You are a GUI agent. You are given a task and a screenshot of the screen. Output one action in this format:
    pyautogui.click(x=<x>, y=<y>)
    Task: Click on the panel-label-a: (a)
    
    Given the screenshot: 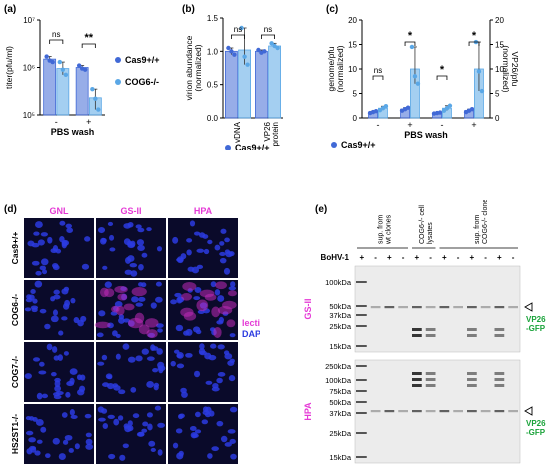 What is the action you would take?
    pyautogui.click(x=10, y=9)
    